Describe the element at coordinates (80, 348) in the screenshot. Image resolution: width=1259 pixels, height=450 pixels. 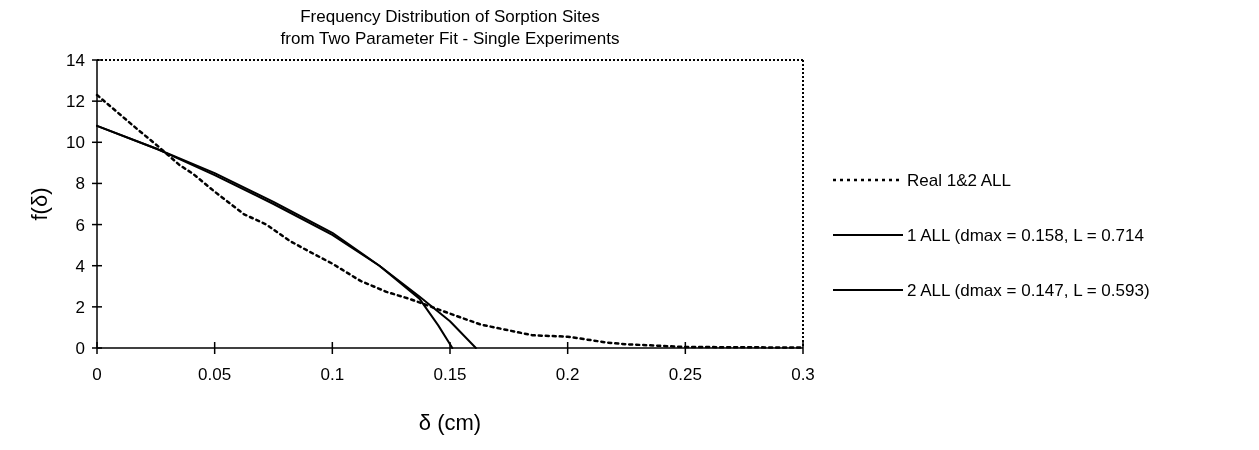
I see `y-tick-label: 0` at that location.